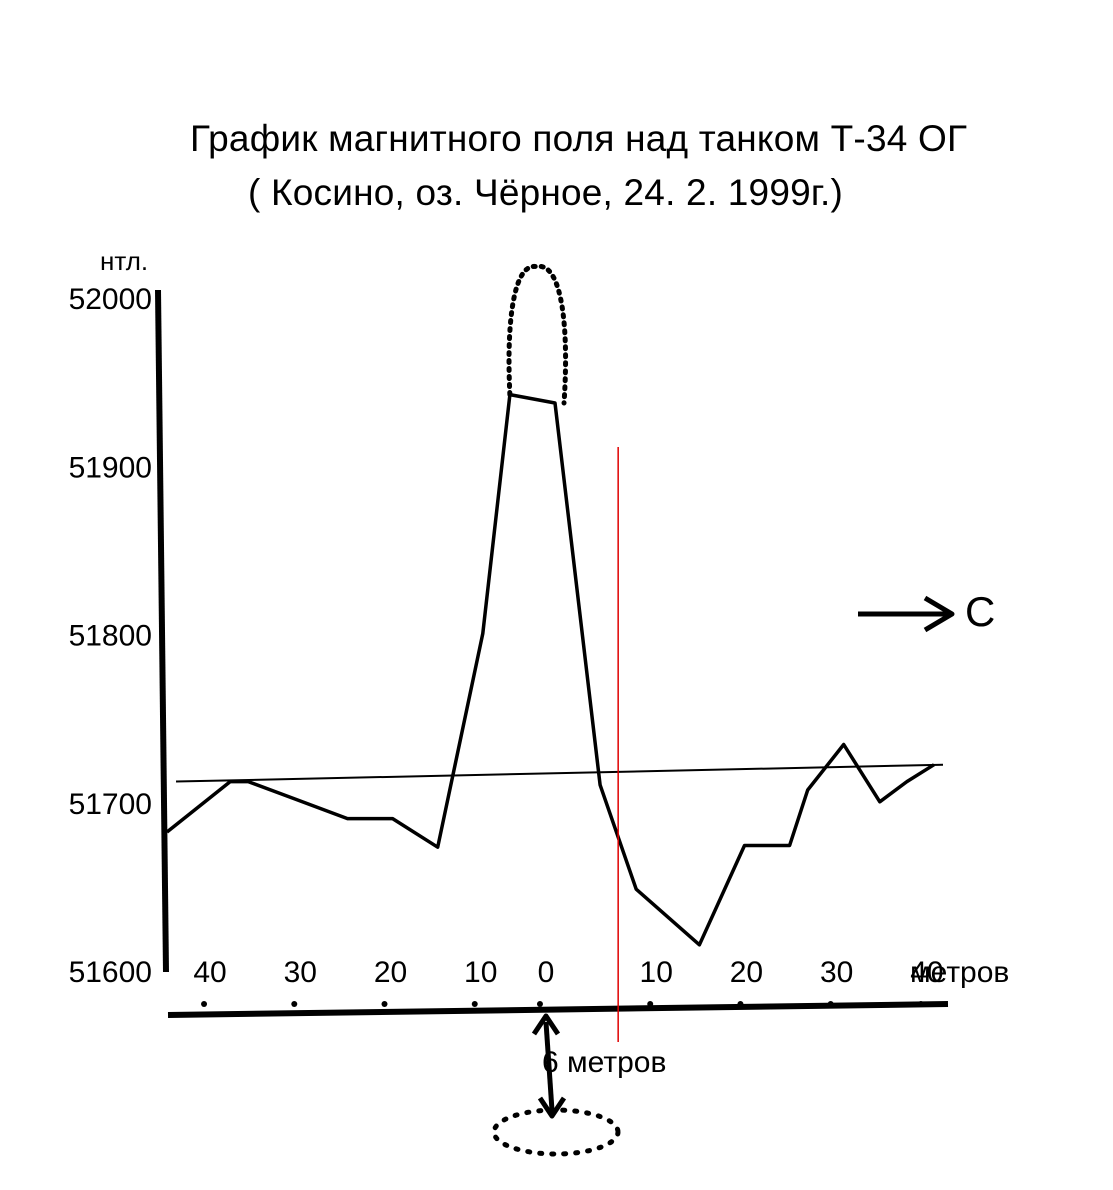 The width and height of the screenshot is (1113, 1190). Describe the element at coordinates (110, 467) in the screenshot. I see `y-tick-label: 51900` at that location.